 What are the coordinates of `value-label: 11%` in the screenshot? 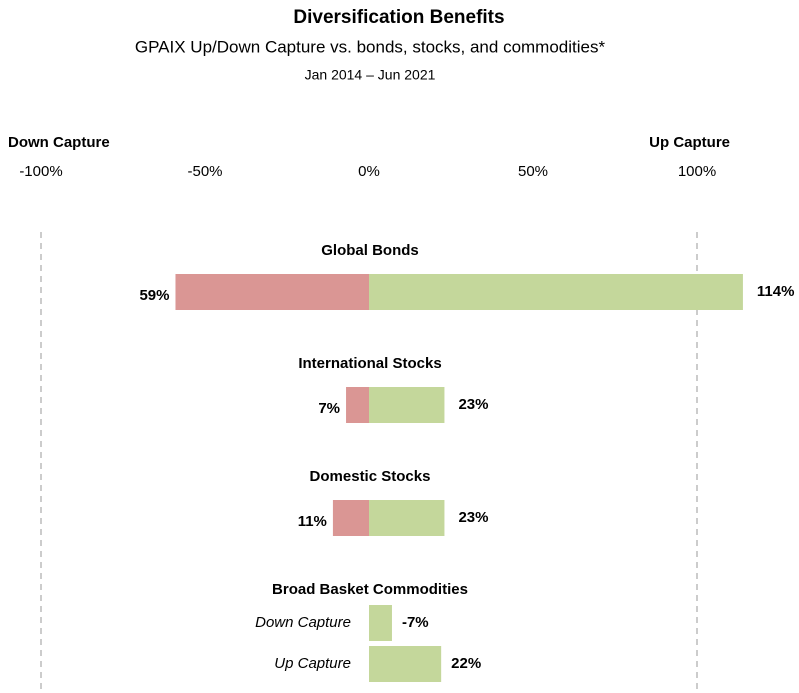 It's located at (312, 521).